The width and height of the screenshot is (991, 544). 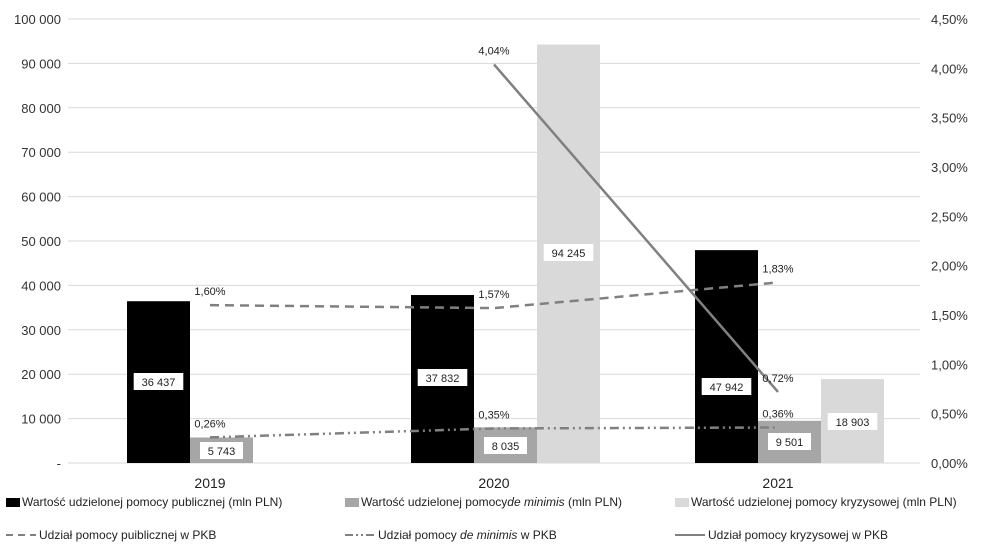 I want to click on data-label: 94 245, so click(x=569, y=254).